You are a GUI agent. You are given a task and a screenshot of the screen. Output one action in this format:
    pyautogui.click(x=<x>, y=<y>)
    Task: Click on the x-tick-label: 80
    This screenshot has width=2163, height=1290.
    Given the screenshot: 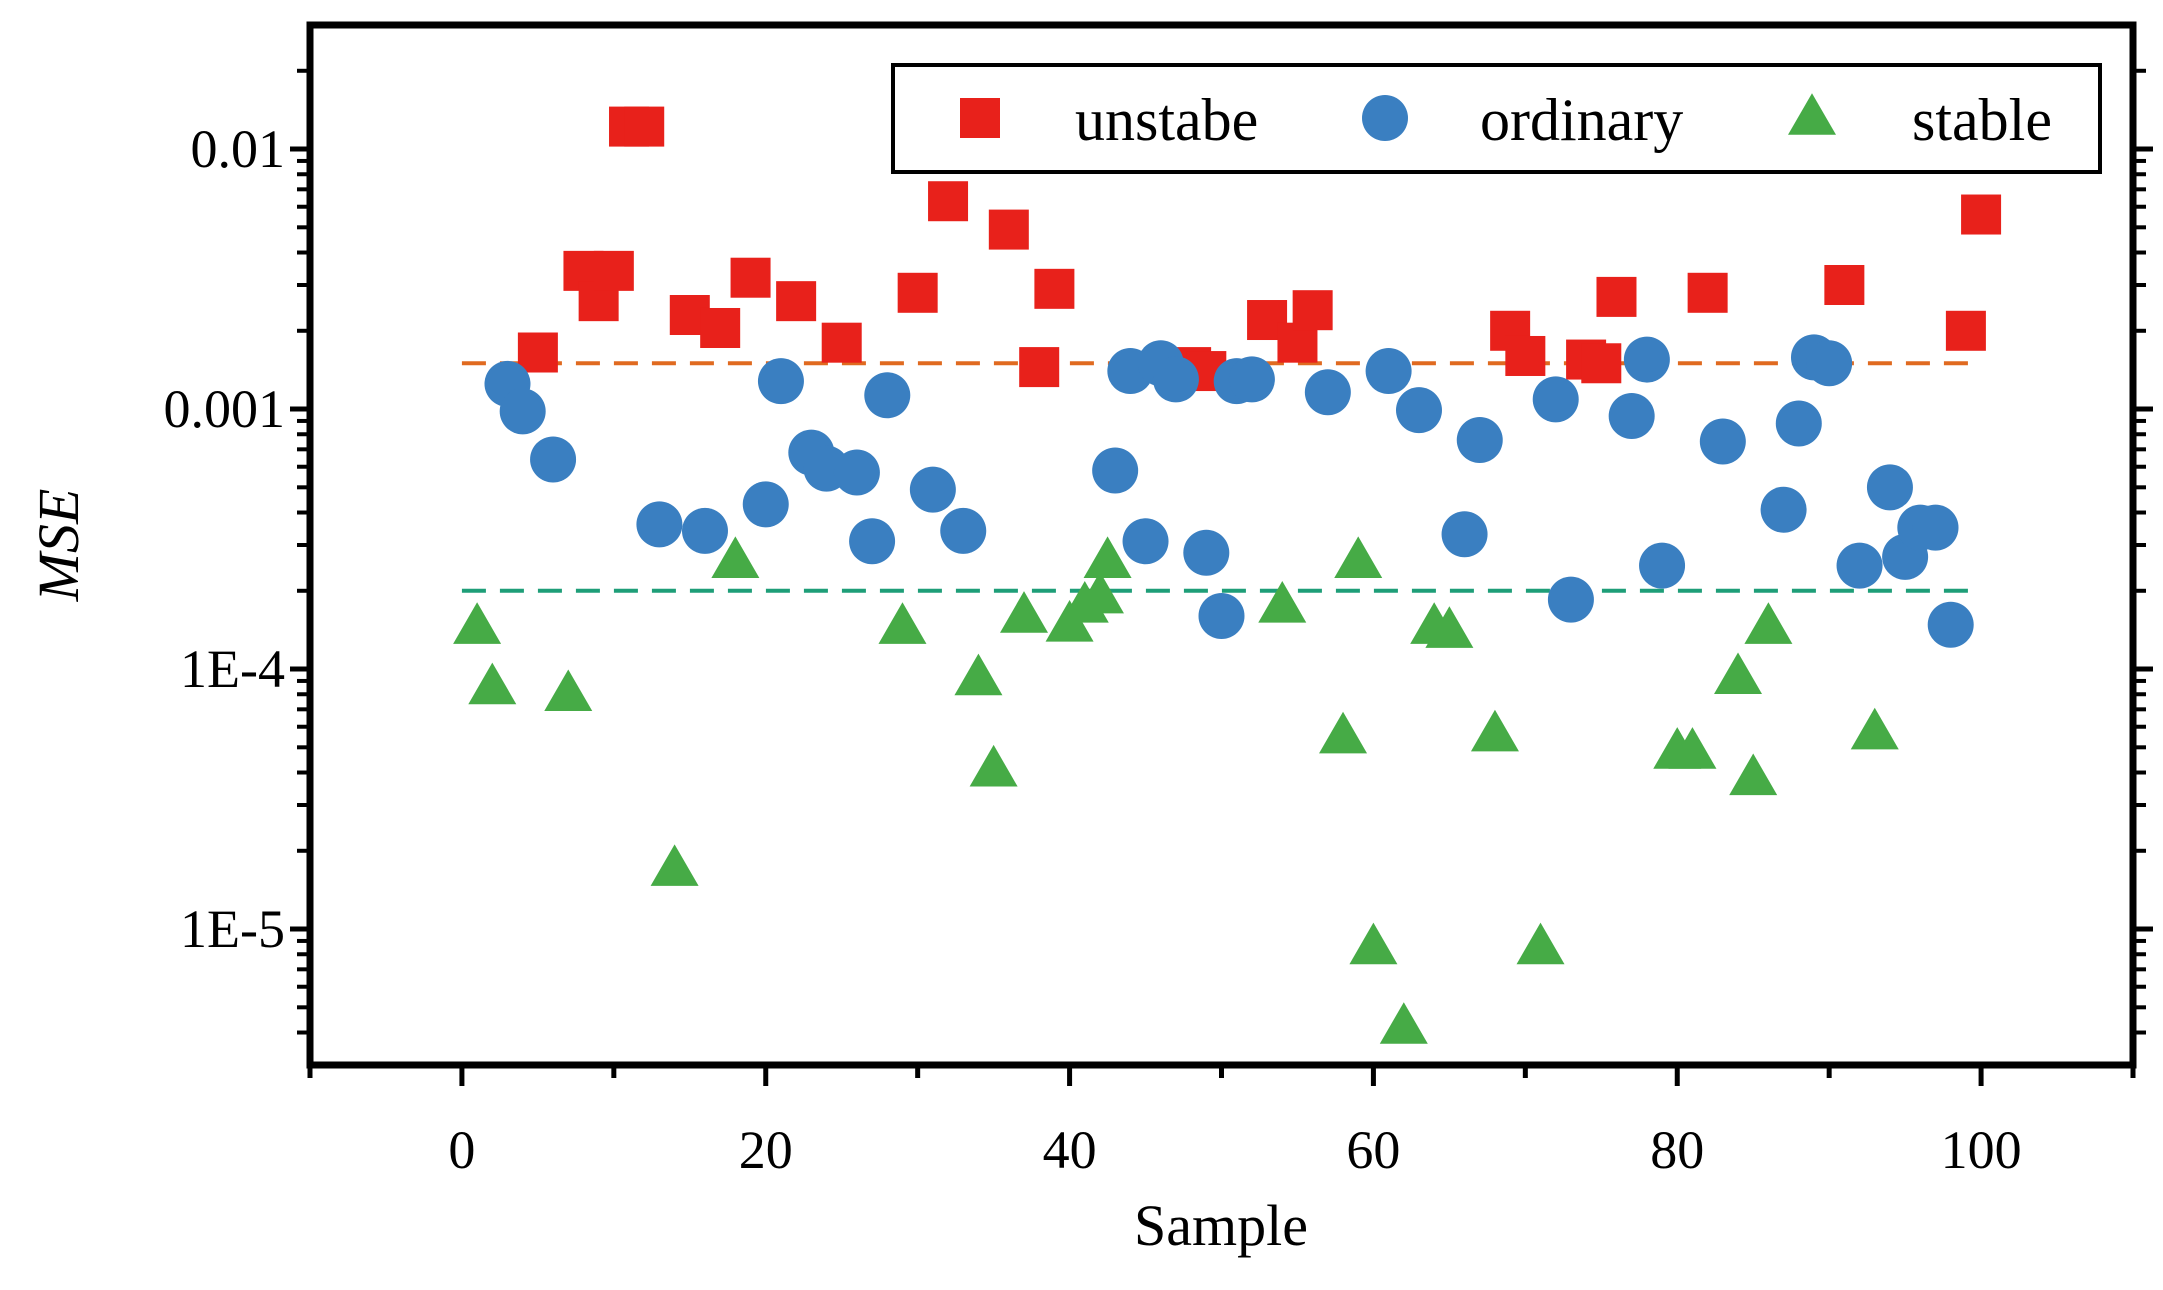 What is the action you would take?
    pyautogui.click(x=1677, y=1150)
    